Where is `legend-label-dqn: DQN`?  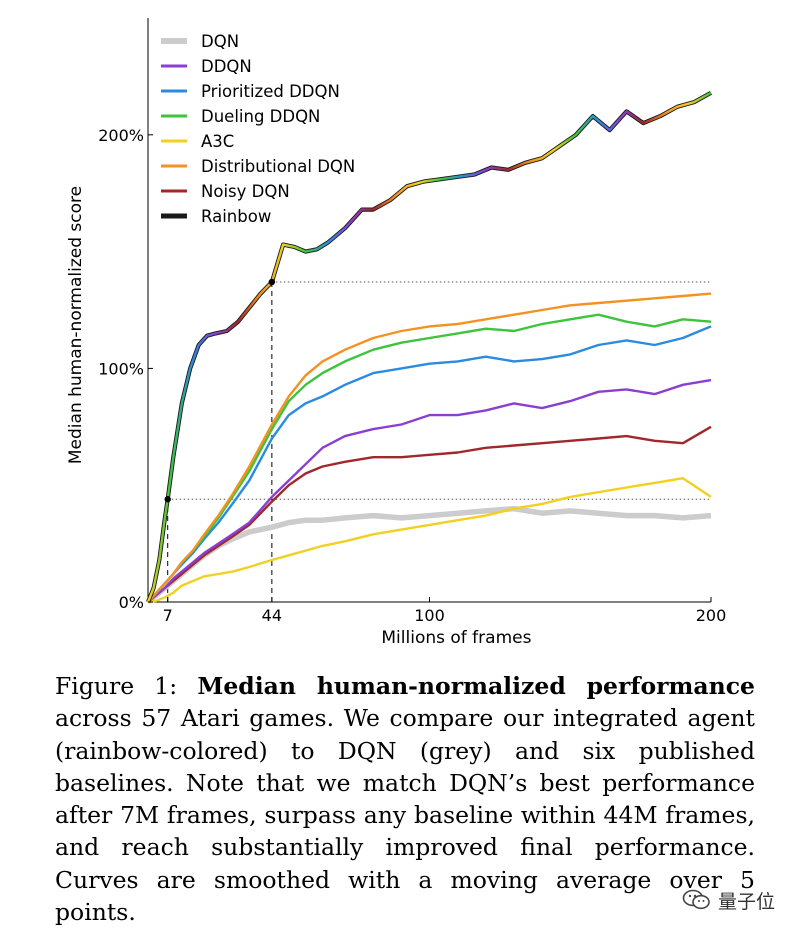
legend-label-dqn: DQN is located at coordinates (220, 41).